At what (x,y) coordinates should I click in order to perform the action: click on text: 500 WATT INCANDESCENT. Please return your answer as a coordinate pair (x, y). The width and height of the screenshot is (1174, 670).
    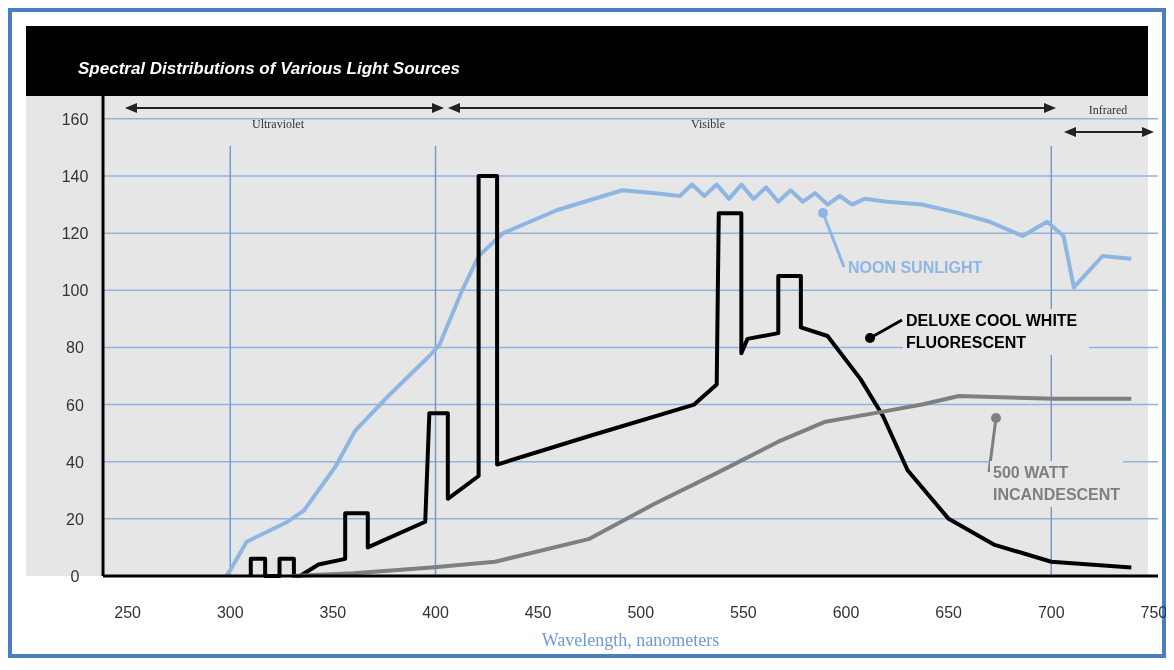
    Looking at the image, I should click on (1057, 483).